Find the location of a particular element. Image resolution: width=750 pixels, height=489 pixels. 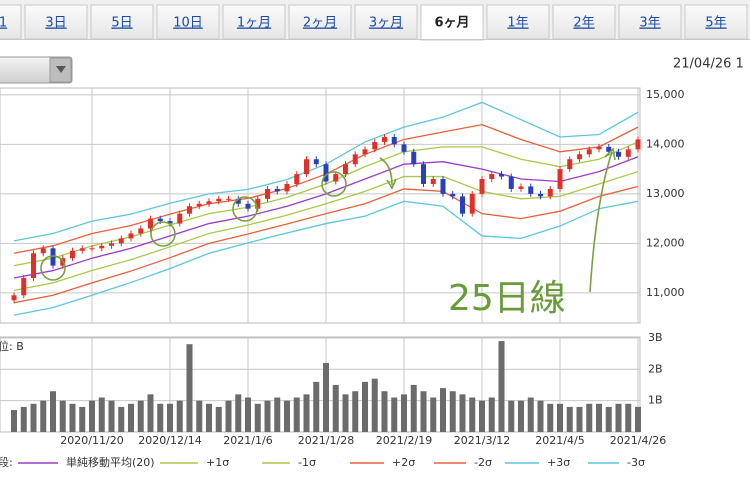

tab-label: 2年 is located at coordinates (583, 23).